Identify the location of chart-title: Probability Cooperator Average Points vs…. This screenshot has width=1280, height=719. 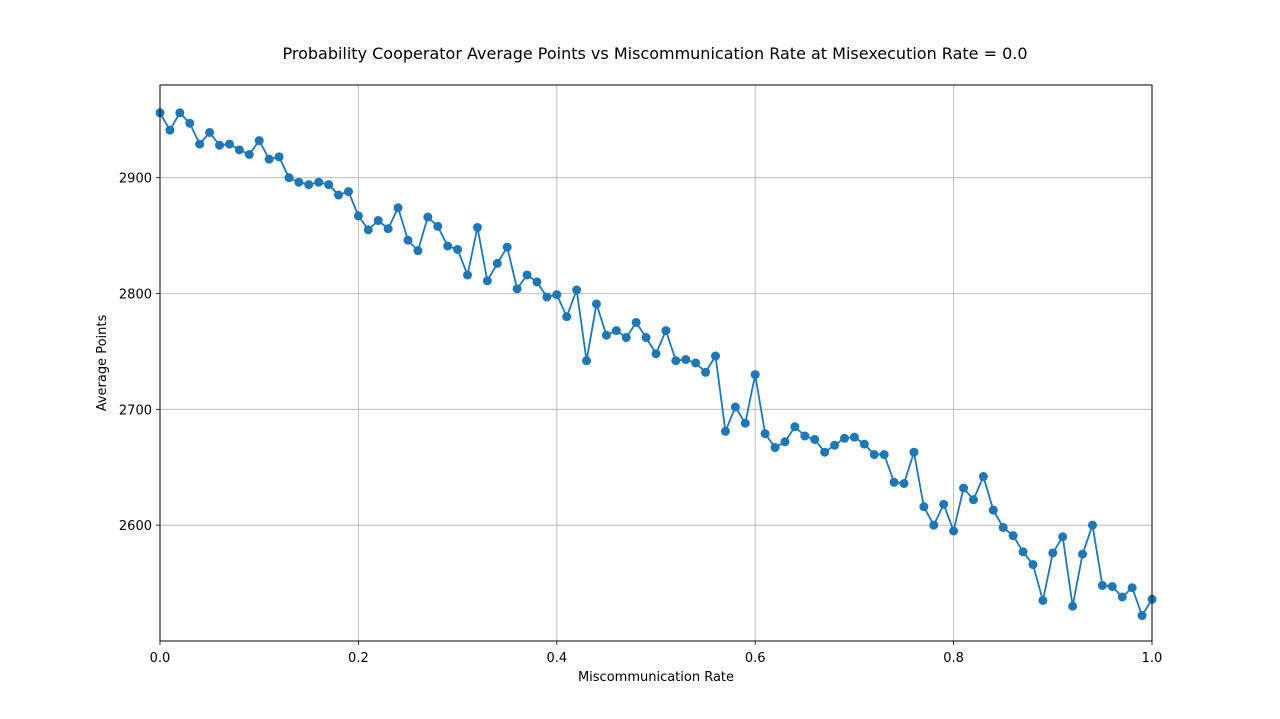
(654, 53).